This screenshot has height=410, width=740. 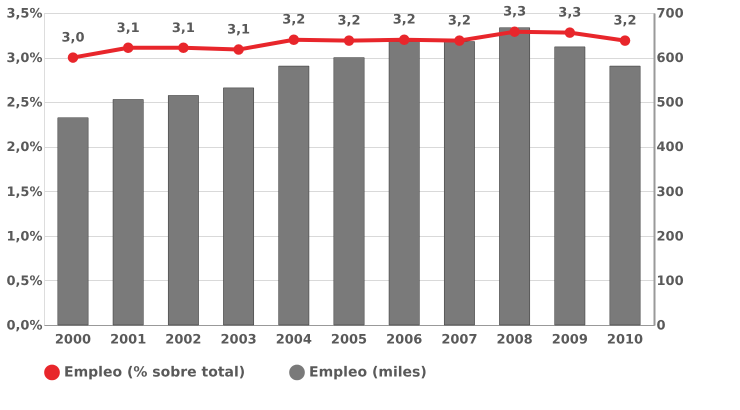 I want to click on y2-tick-label: 300, so click(x=670, y=192).